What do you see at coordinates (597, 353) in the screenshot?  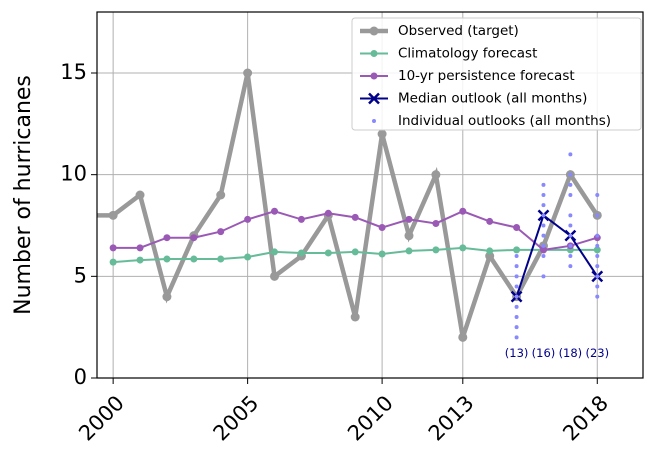 I see `annotation: (23)` at bounding box center [597, 353].